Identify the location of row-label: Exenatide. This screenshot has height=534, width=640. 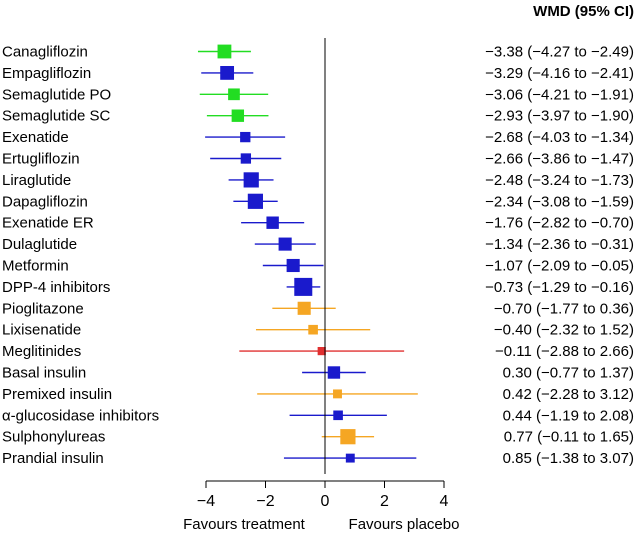
(35, 137).